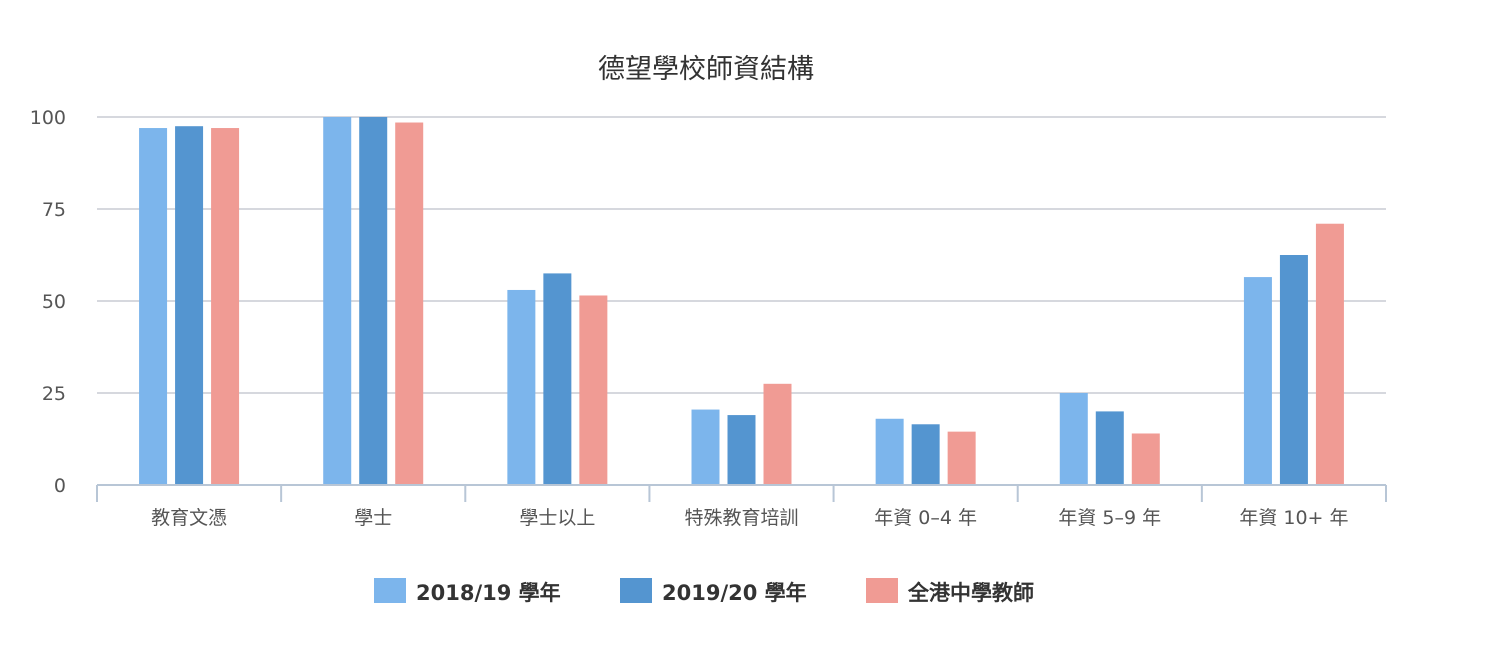  I want to click on x-tick-label: 學士, so click(373, 518).